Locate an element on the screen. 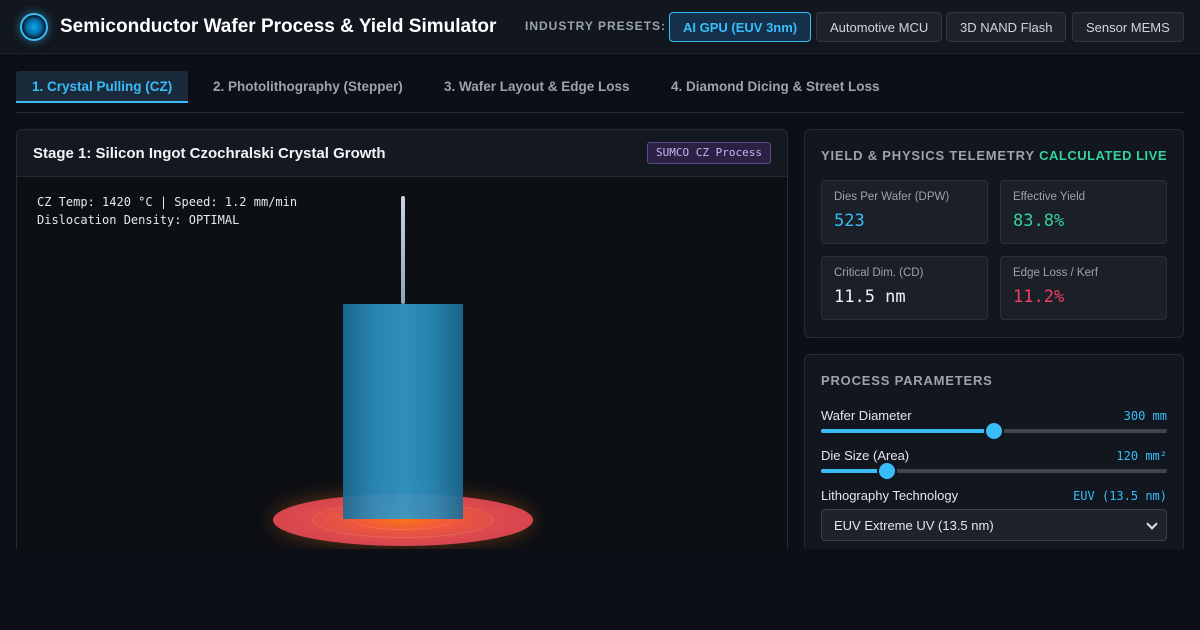 The image size is (1200, 630). metric-critical-dimension: Critical Dim. (CD) 11.5 nm is located at coordinates (904, 288).